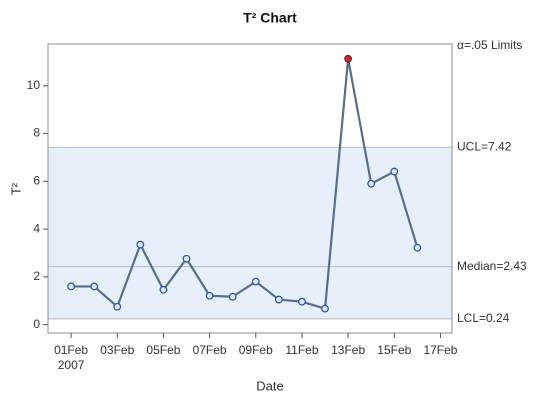  What do you see at coordinates (301, 350) in the screenshot?
I see `x-tick-label: 11Feb` at bounding box center [301, 350].